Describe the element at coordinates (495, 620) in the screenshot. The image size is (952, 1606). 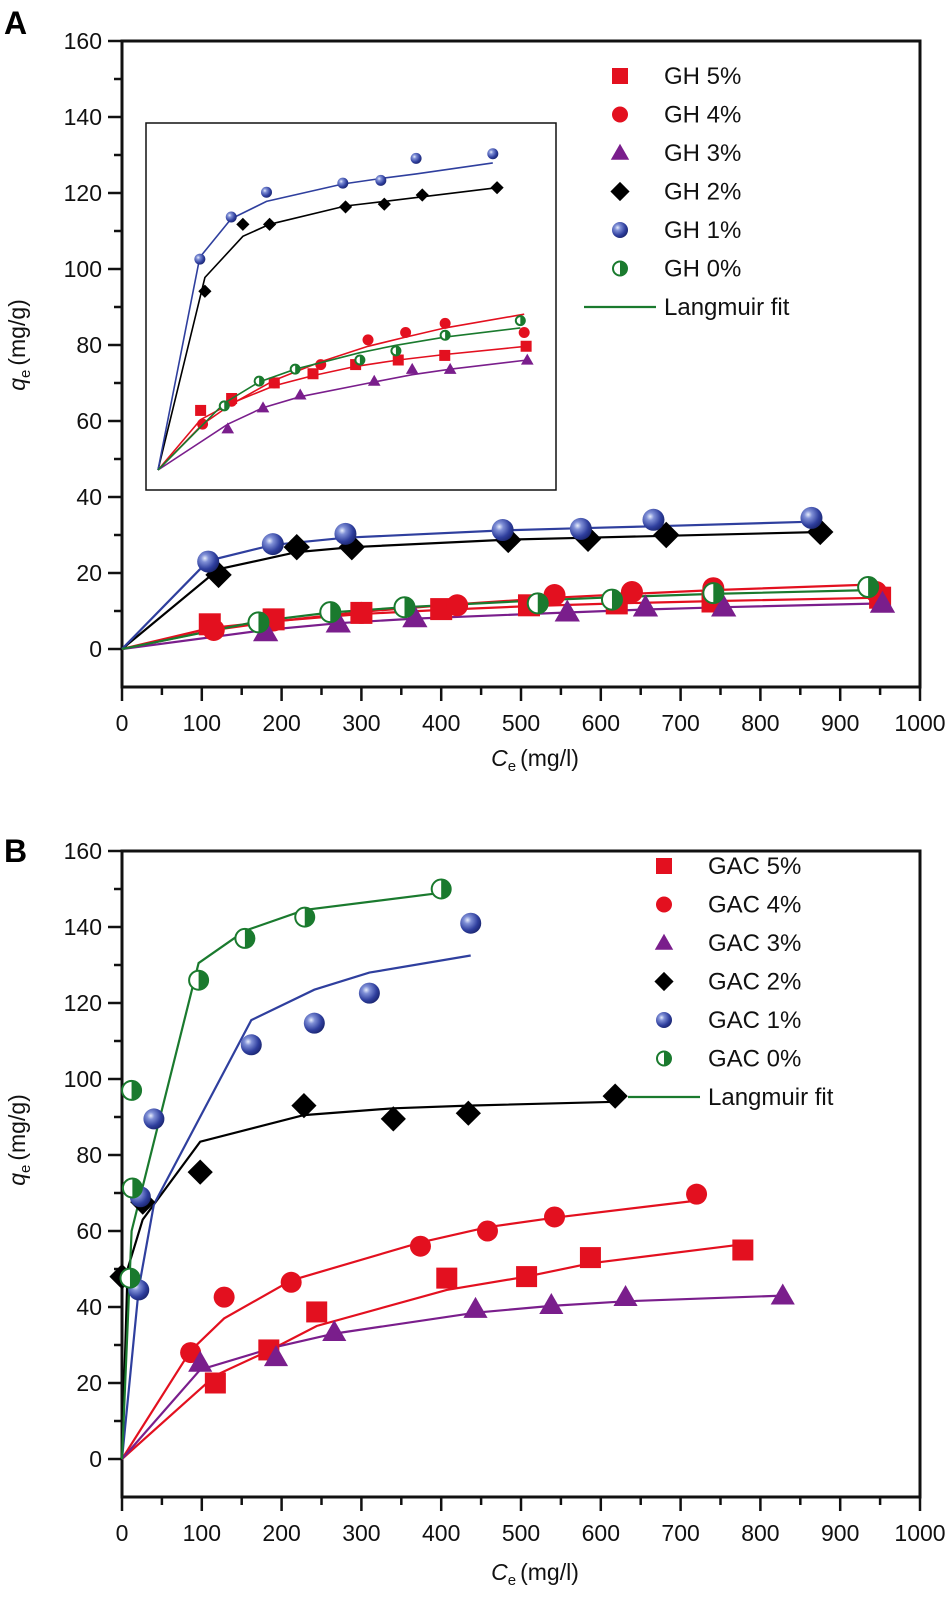
I see `fit-line-gh-0pct` at that location.